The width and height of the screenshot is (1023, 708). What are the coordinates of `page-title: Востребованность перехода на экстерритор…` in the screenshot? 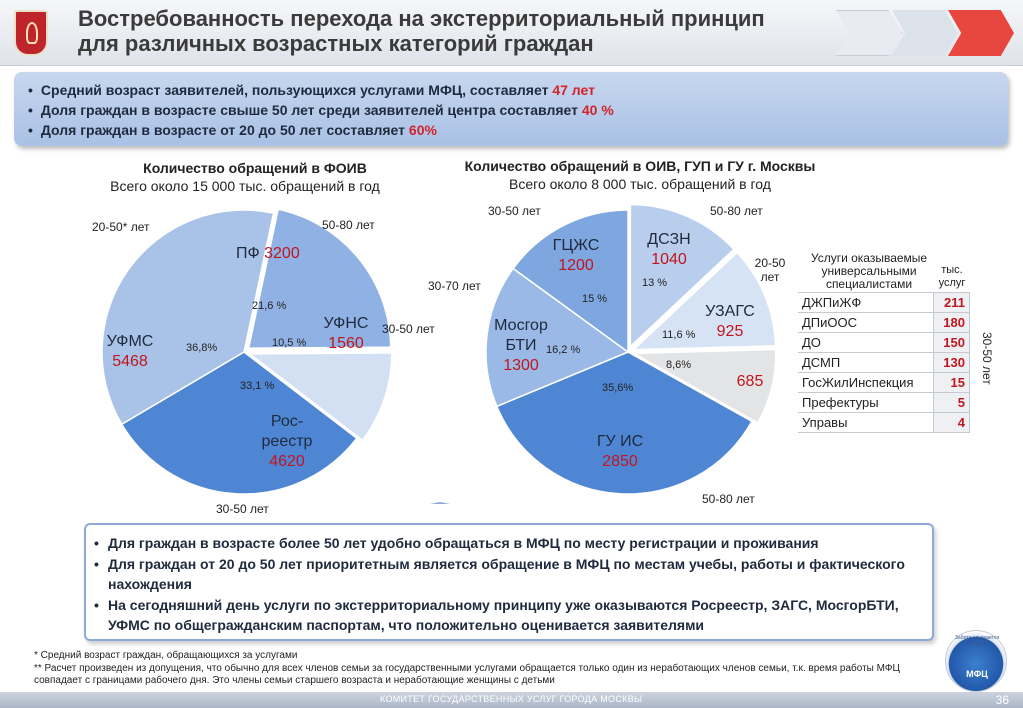 It's located at (421, 31).